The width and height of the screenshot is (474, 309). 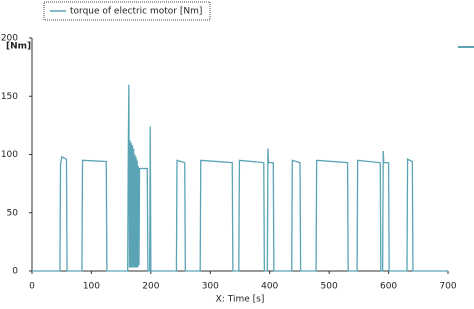 What do you see at coordinates (329, 287) in the screenshot?
I see `x-tick-label: 500` at bounding box center [329, 287].